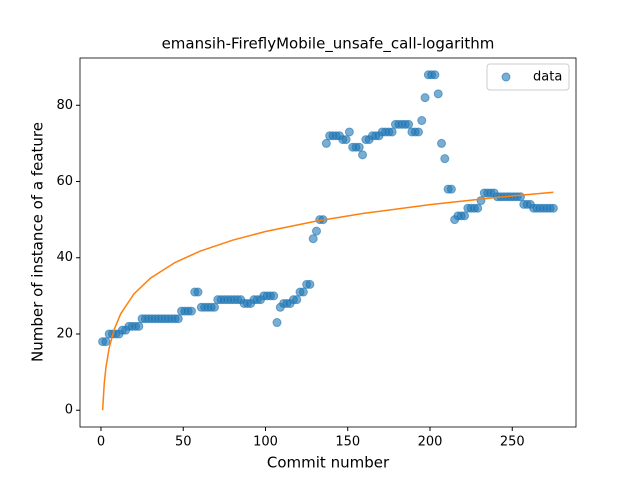  I want to click on x-tick-label: 100, so click(265, 442).